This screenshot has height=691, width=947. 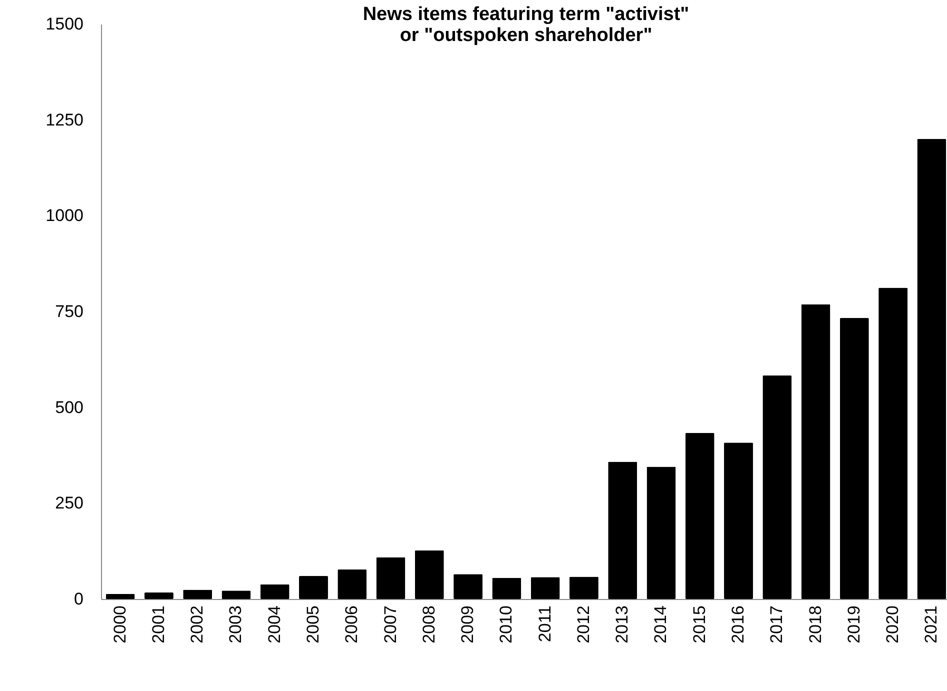 I want to click on y-tick-label: 0, so click(x=79, y=599).